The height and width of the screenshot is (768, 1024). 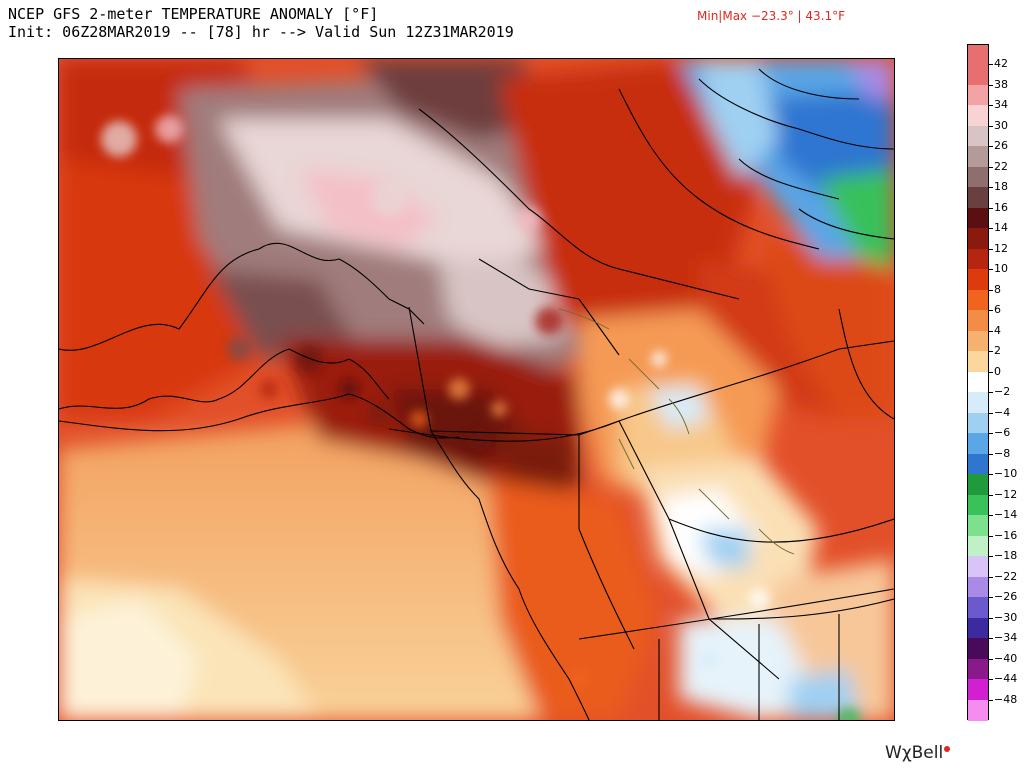 What do you see at coordinates (1006, 535) in the screenshot?
I see `colorbar-label: −16` at bounding box center [1006, 535].